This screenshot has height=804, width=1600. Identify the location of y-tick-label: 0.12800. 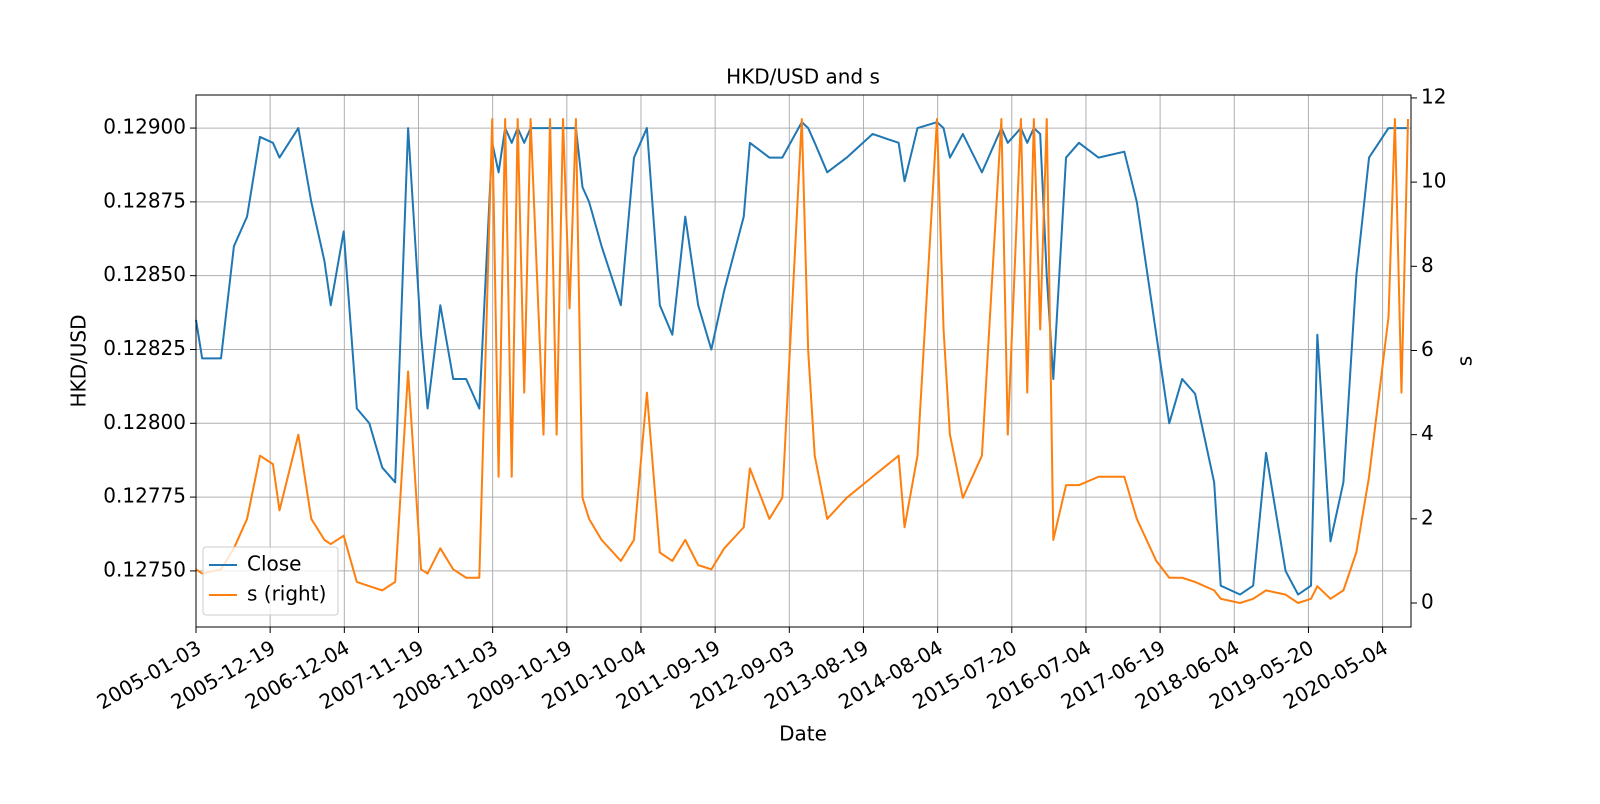
(144, 422).